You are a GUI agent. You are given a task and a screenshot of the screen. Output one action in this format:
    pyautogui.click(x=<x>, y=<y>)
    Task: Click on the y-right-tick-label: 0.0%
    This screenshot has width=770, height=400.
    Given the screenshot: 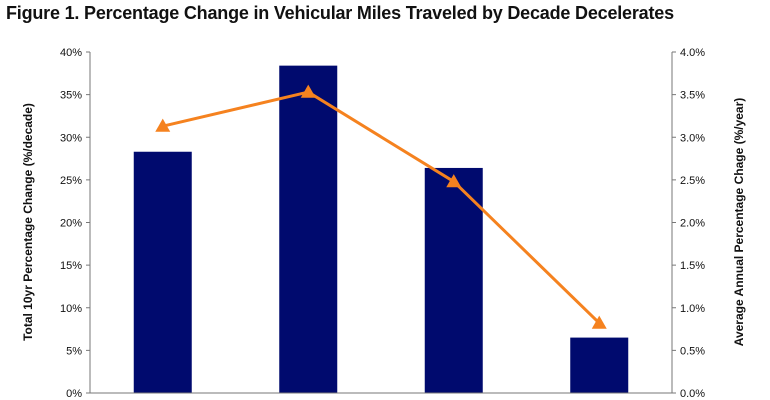 What is the action you would take?
    pyautogui.click(x=692, y=394)
    